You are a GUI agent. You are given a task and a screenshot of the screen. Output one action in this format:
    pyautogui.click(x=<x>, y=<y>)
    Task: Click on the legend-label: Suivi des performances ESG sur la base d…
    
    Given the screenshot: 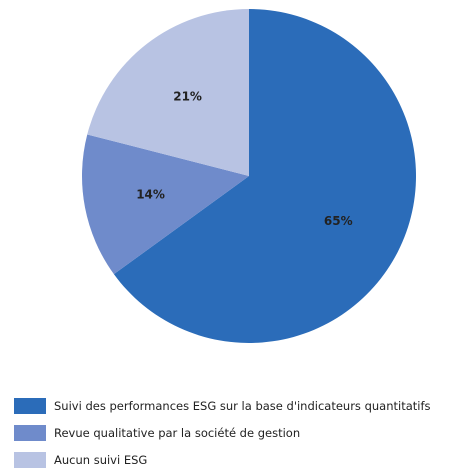 What is the action you would take?
    pyautogui.click(x=242, y=406)
    